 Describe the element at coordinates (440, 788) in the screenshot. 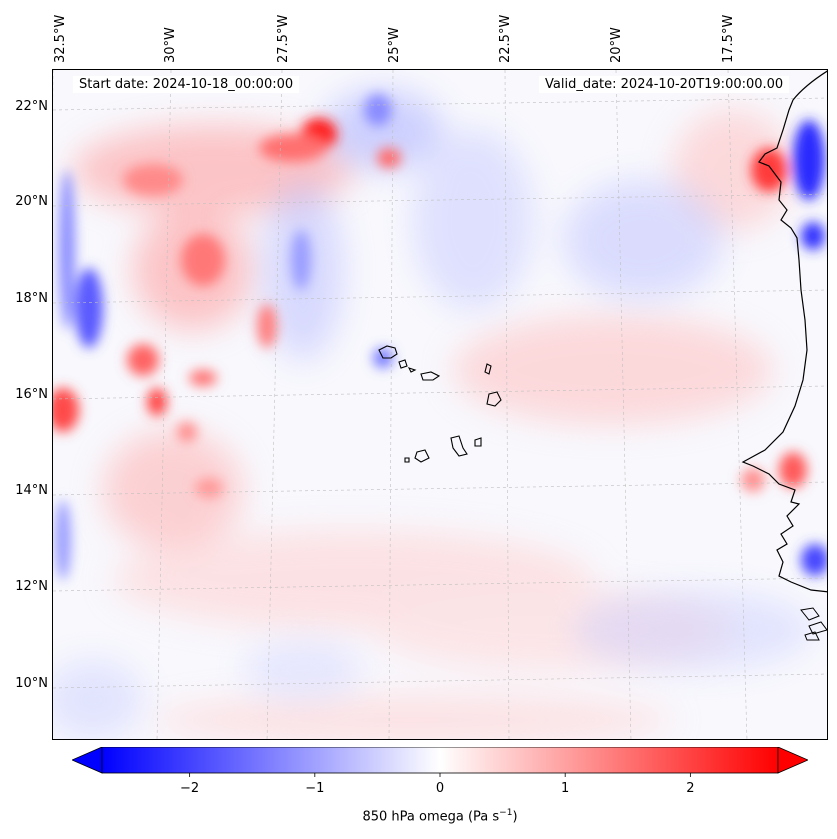

I see `colorbar-tick-label: 0` at that location.